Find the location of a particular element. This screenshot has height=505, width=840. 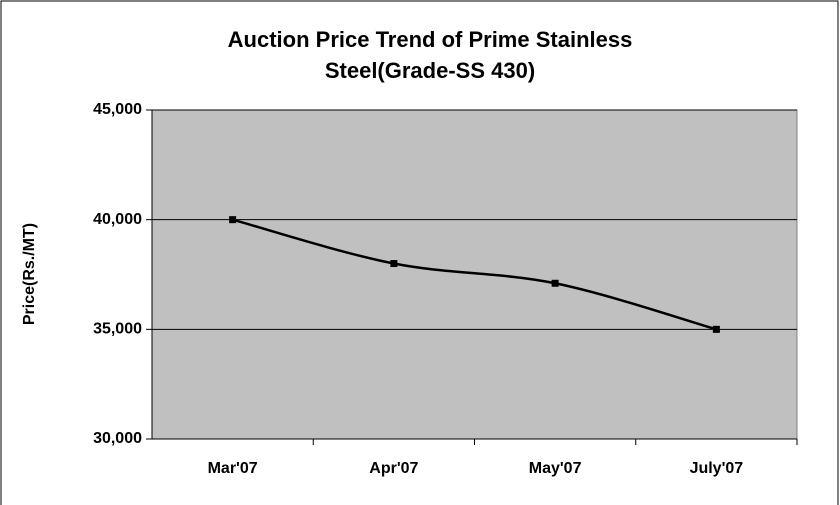

x-tick-label: Mar'07 is located at coordinates (233, 468).